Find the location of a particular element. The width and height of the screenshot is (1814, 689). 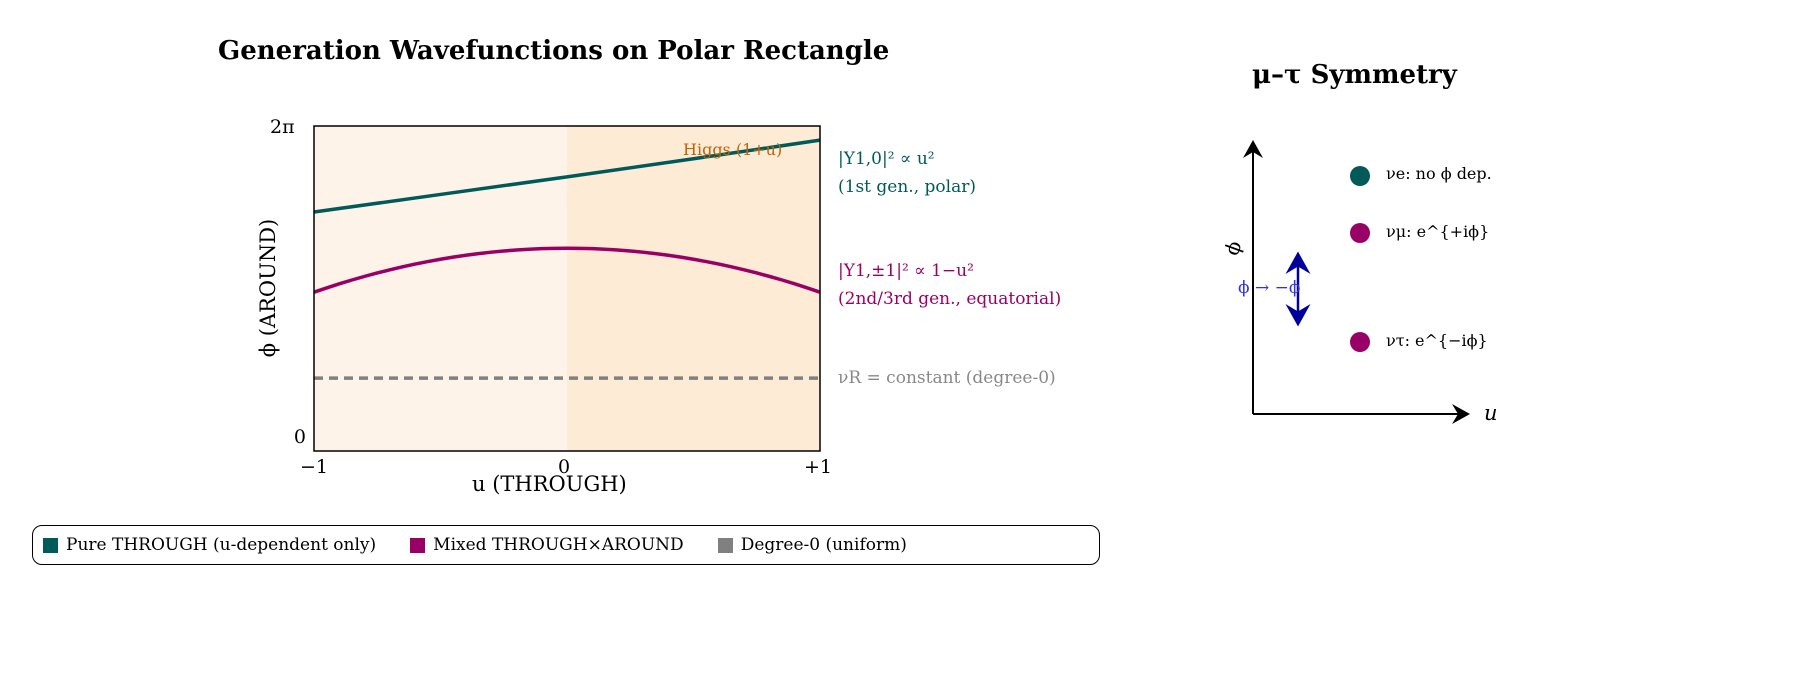

series-label-constant: νR = constant (degree-0) is located at coordinates (947, 378).